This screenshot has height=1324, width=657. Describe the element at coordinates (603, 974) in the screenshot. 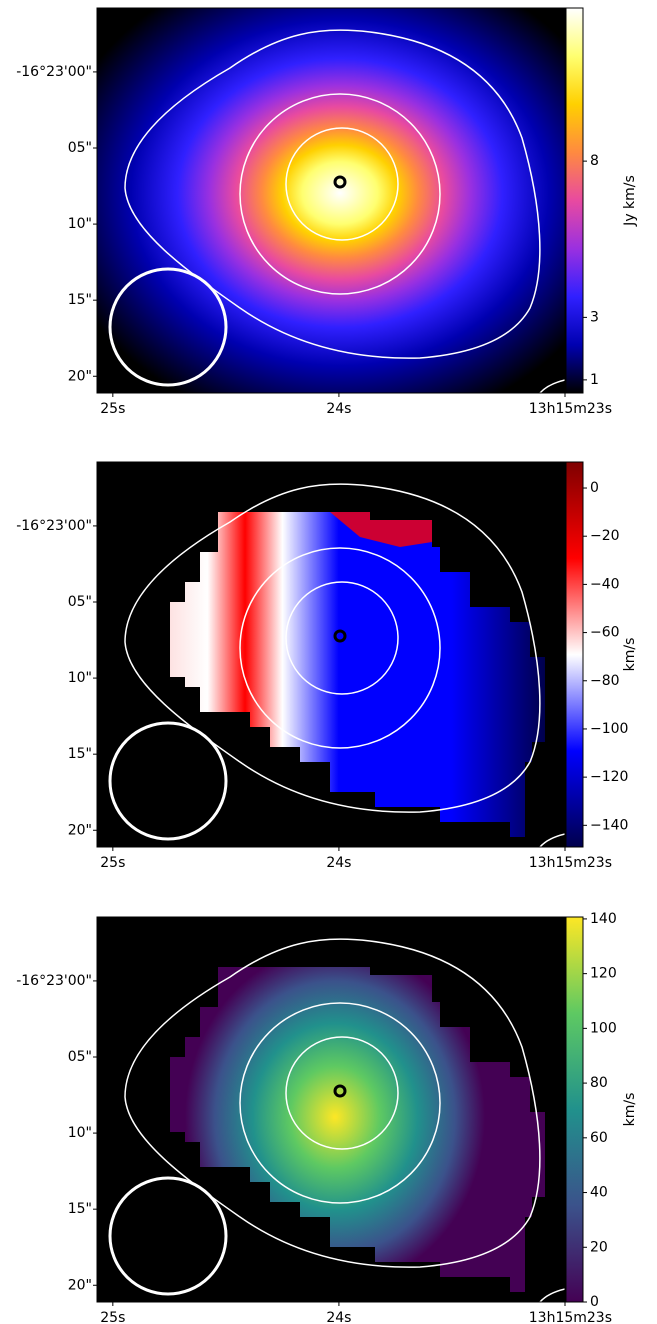

I see `colorbar-tick-label: 120` at that location.